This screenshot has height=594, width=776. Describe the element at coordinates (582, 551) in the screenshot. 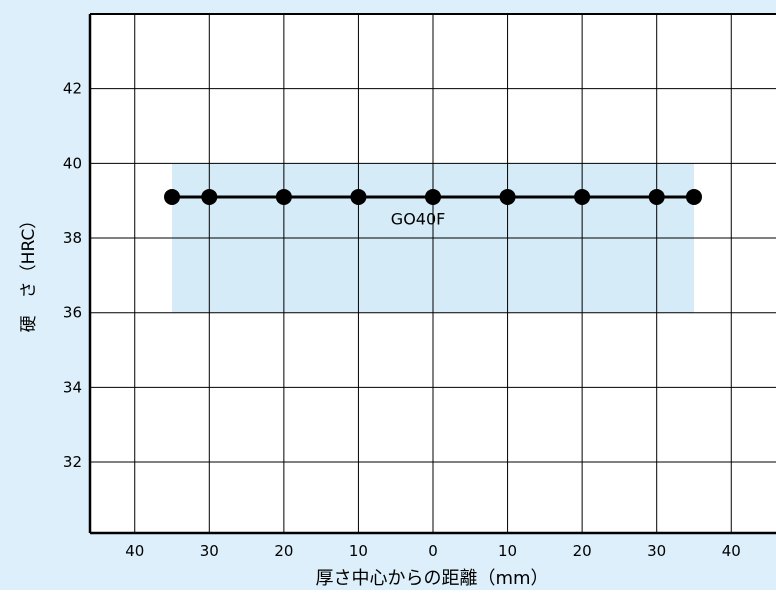

I see `x-tick-label-6: 20` at that location.